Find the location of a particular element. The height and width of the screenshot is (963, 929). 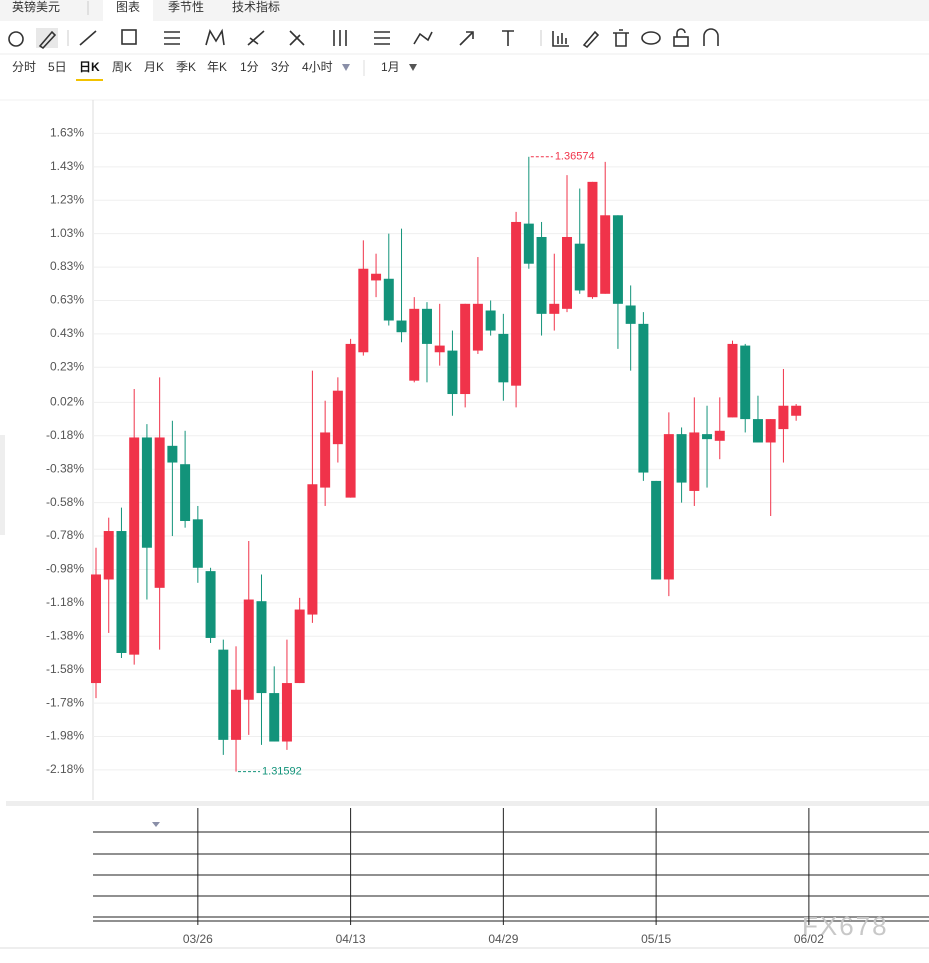

period-button: 周K is located at coordinates (122, 67).